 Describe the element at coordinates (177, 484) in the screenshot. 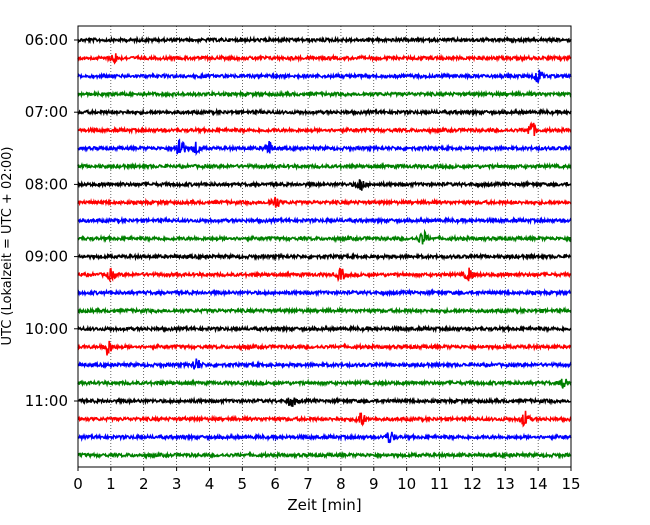

I see `x-tick-label: 3` at that location.